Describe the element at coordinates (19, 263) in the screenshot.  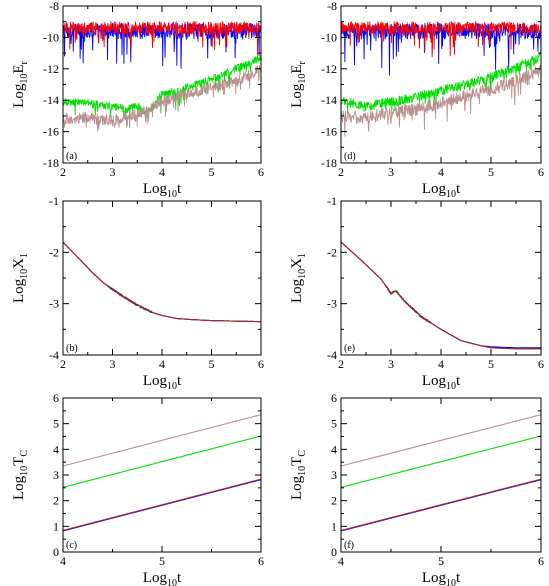
I see `y-axis-label-var: X` at that location.